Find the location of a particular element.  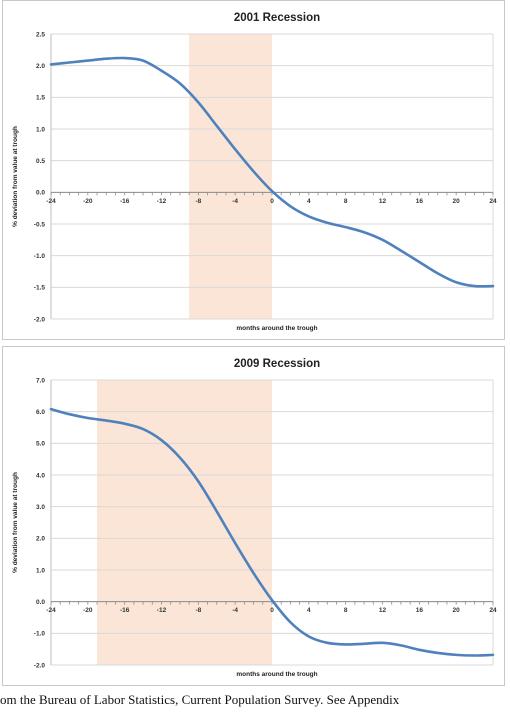

y-tick-label: 0.5 is located at coordinates (40, 161).